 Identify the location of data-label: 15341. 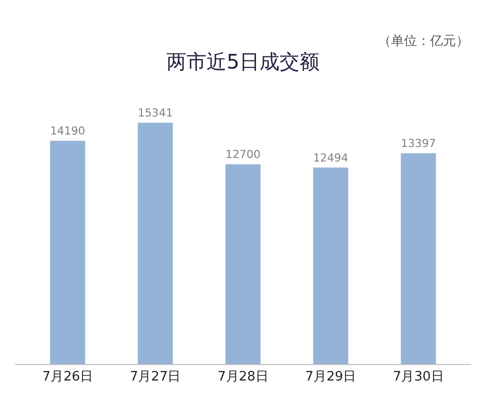
(155, 113).